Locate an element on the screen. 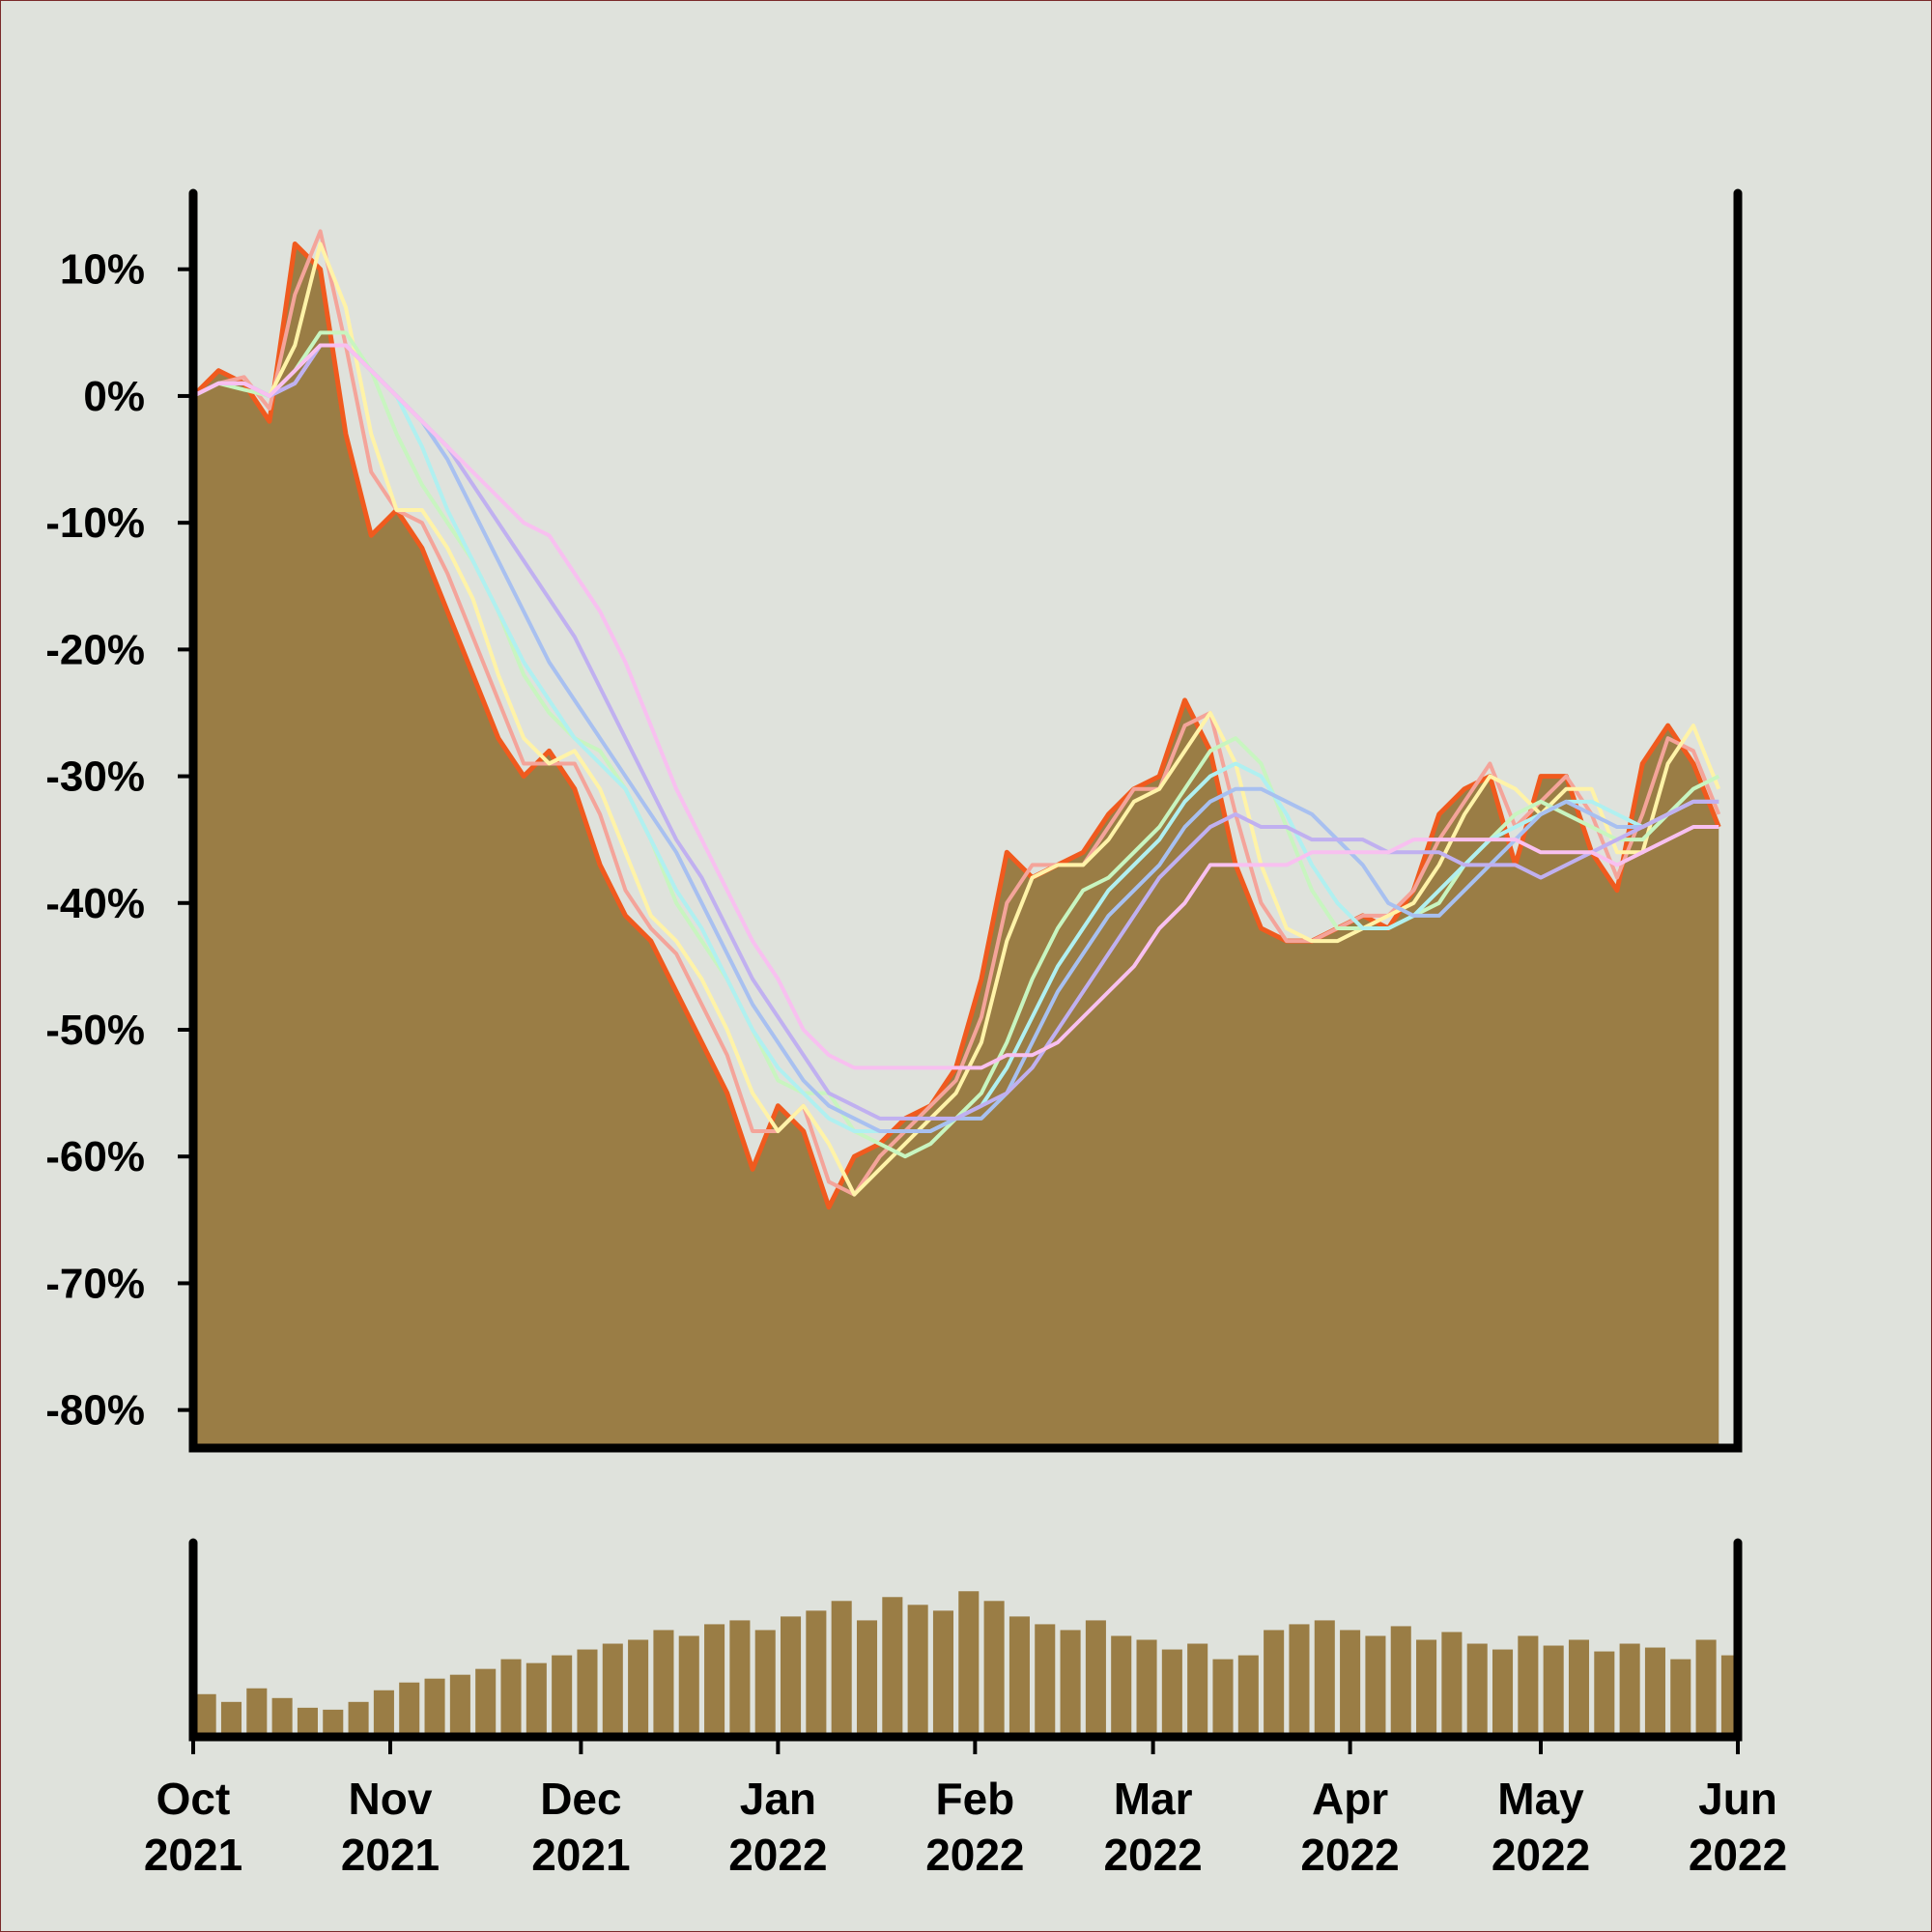  y-tick-label: -10% is located at coordinates (95, 523).